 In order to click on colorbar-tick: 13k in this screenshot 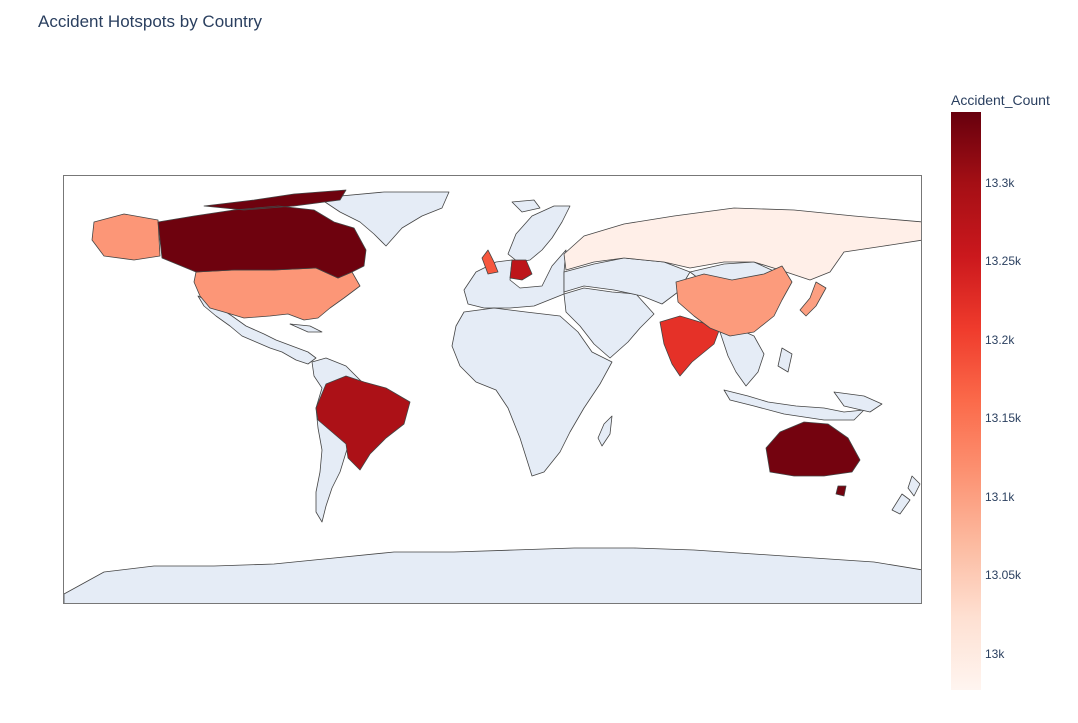, I will do `click(995, 653)`.